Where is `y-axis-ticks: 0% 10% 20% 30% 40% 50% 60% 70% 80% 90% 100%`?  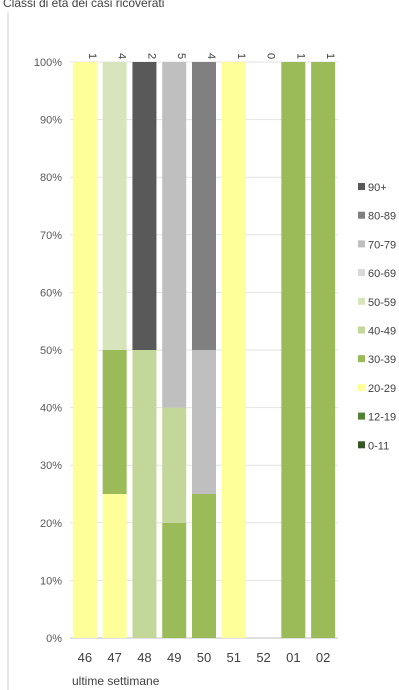
y-axis-ticks: 0% 10% 20% 30% 40% 50% 60% 70% 80% 90% 100% is located at coordinates (48, 351).